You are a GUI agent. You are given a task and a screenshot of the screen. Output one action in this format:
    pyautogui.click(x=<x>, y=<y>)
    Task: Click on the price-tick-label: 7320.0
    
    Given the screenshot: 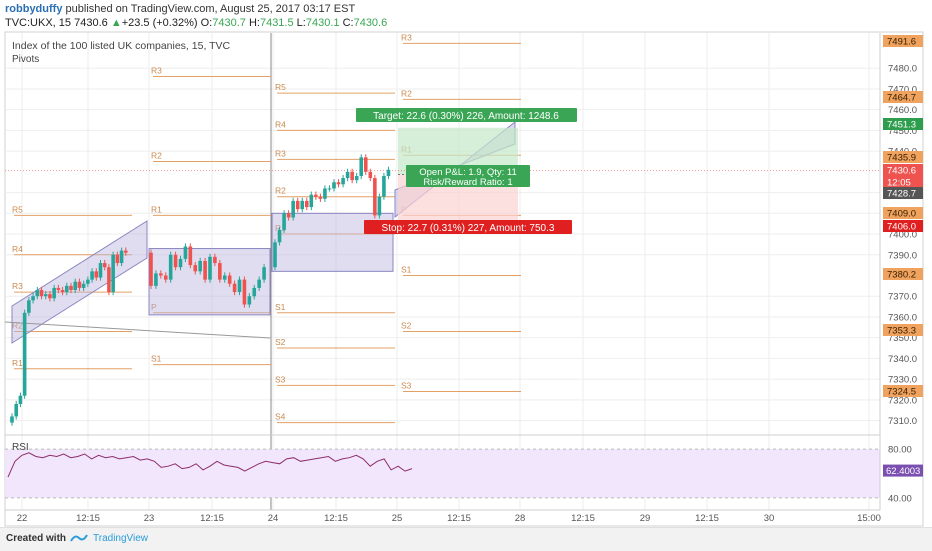 What is the action you would take?
    pyautogui.click(x=902, y=400)
    